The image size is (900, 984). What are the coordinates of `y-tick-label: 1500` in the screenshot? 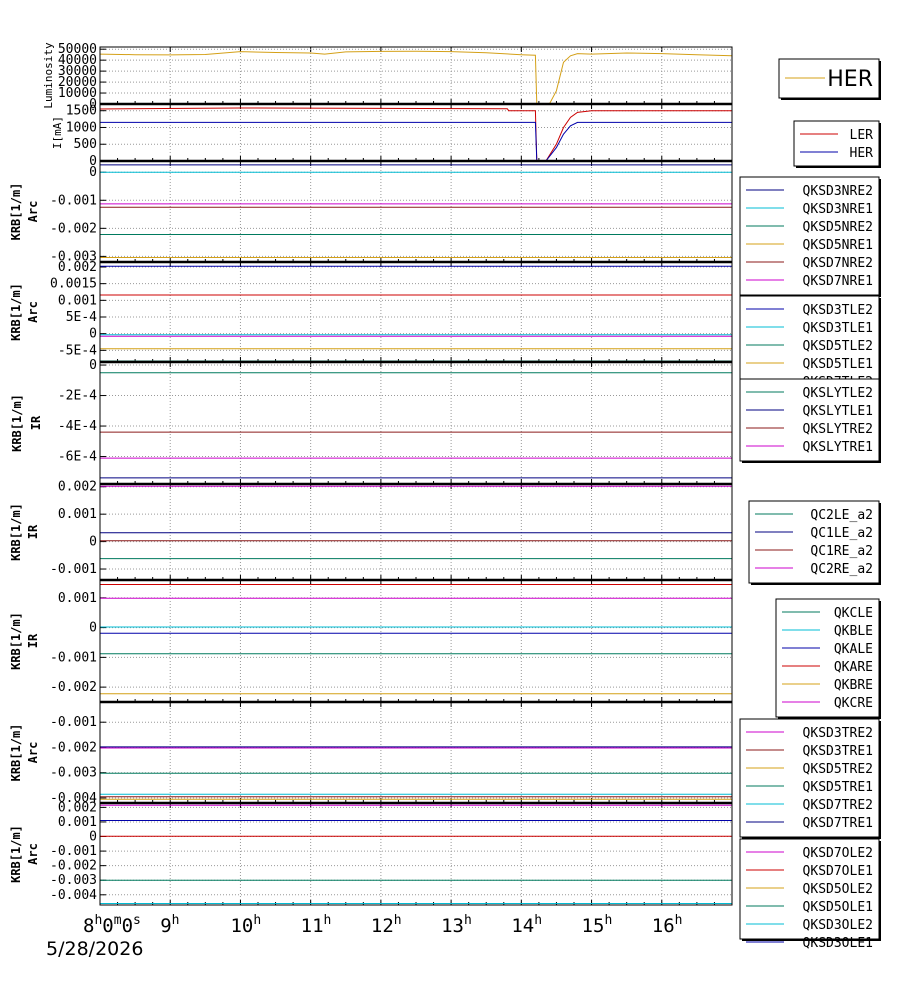 It's located at (81, 111).